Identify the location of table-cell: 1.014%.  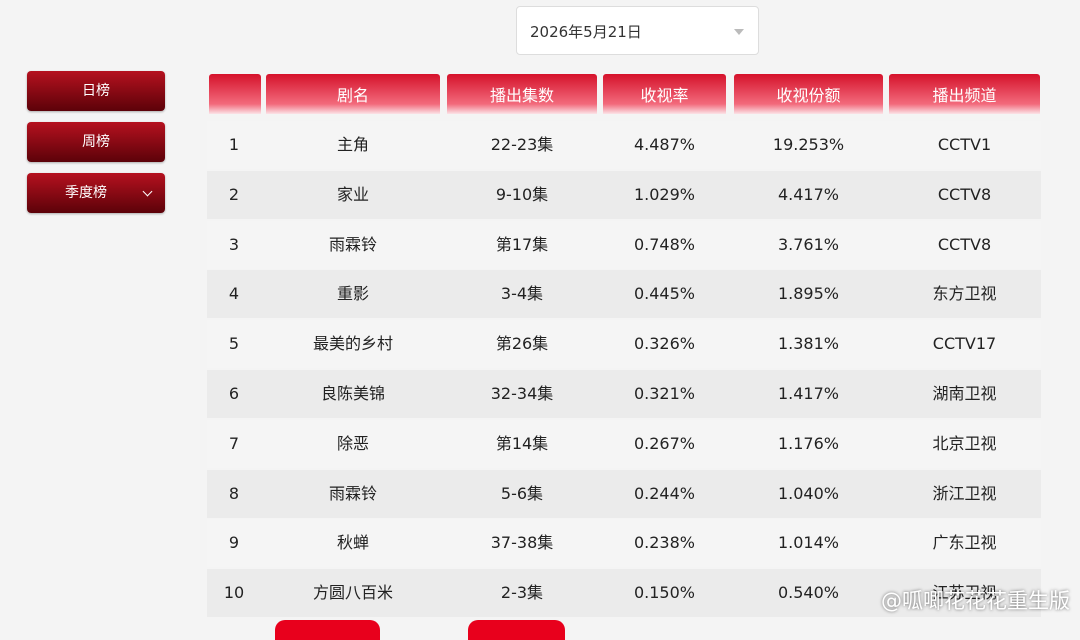
(808, 543).